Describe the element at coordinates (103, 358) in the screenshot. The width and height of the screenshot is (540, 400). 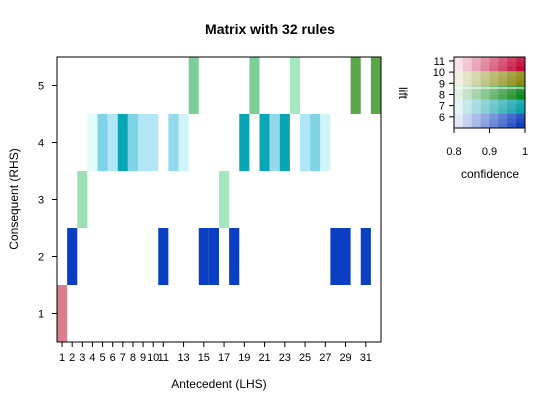
I see `x-tick-label: 5` at that location.